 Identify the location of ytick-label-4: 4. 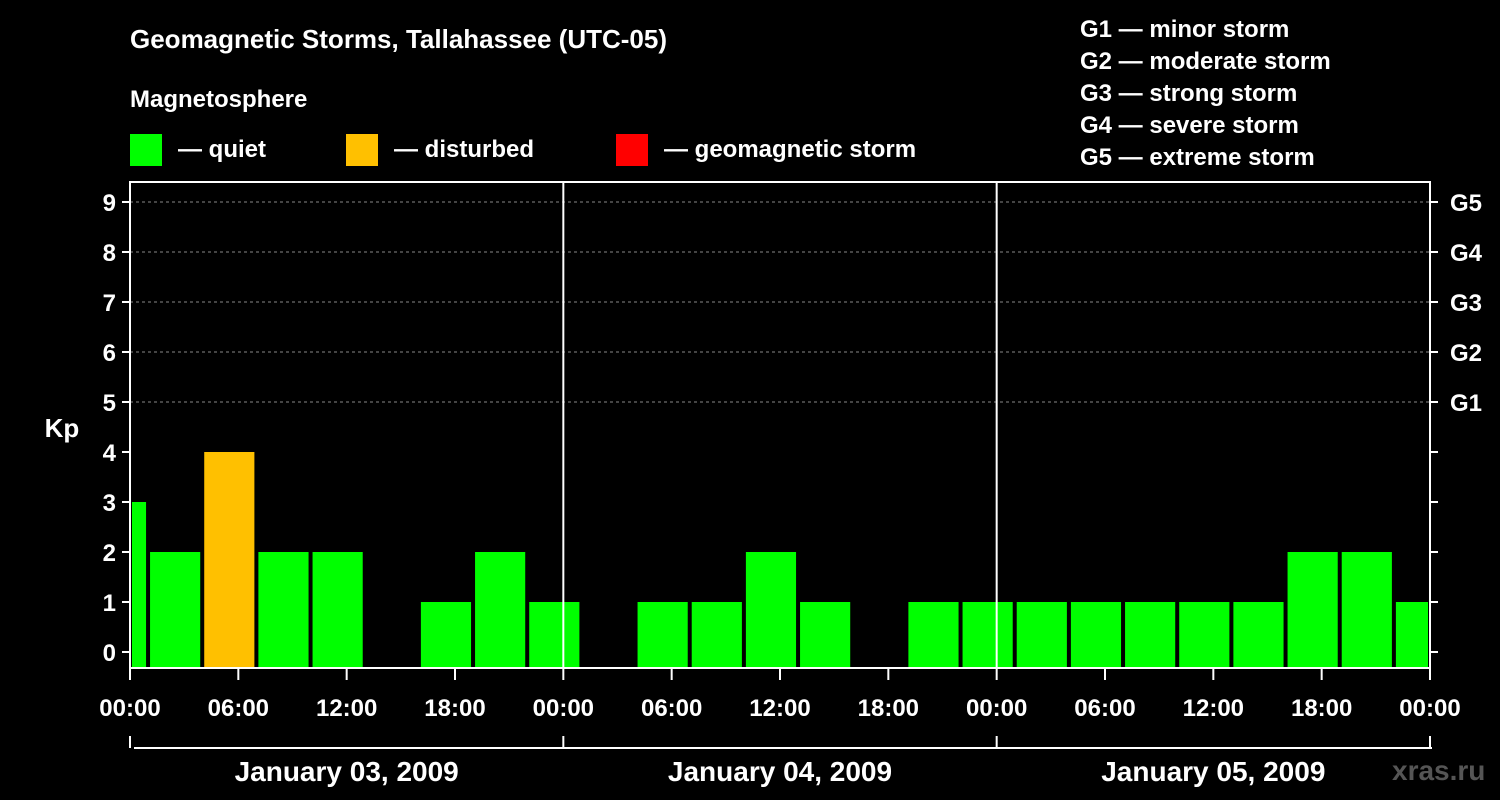
(110, 453).